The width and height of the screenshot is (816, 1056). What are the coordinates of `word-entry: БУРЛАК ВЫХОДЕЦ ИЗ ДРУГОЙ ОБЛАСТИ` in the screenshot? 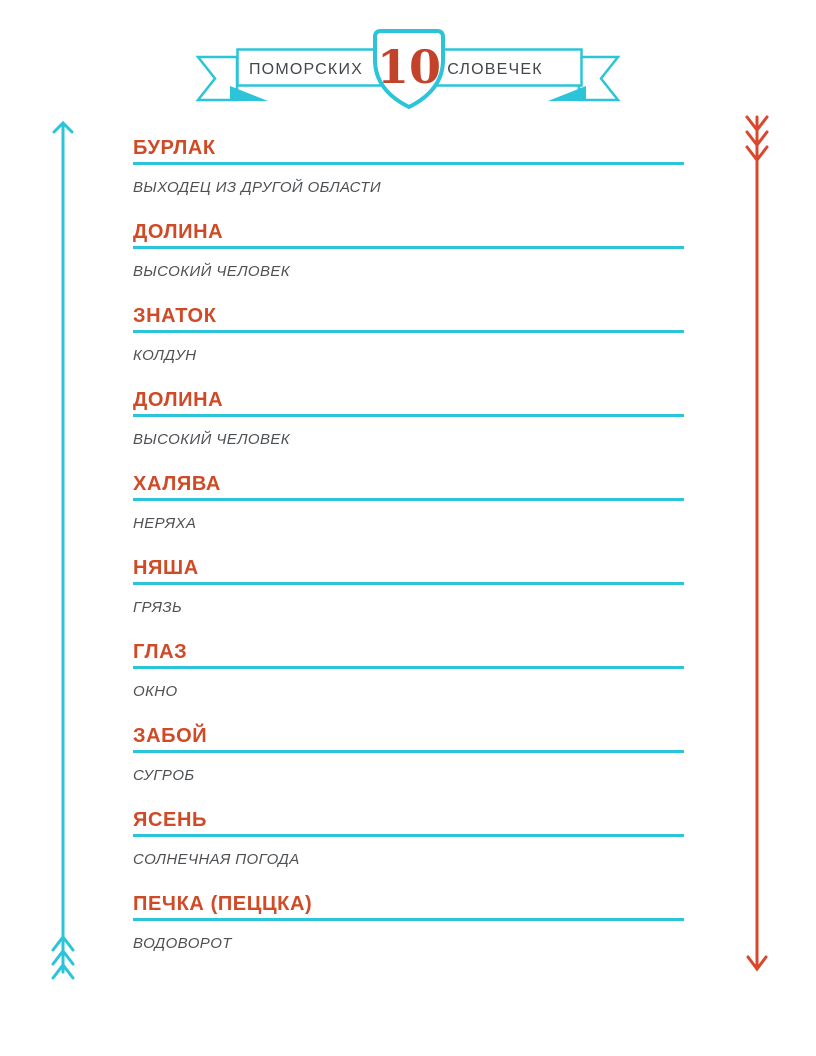 It's located at (408, 167).